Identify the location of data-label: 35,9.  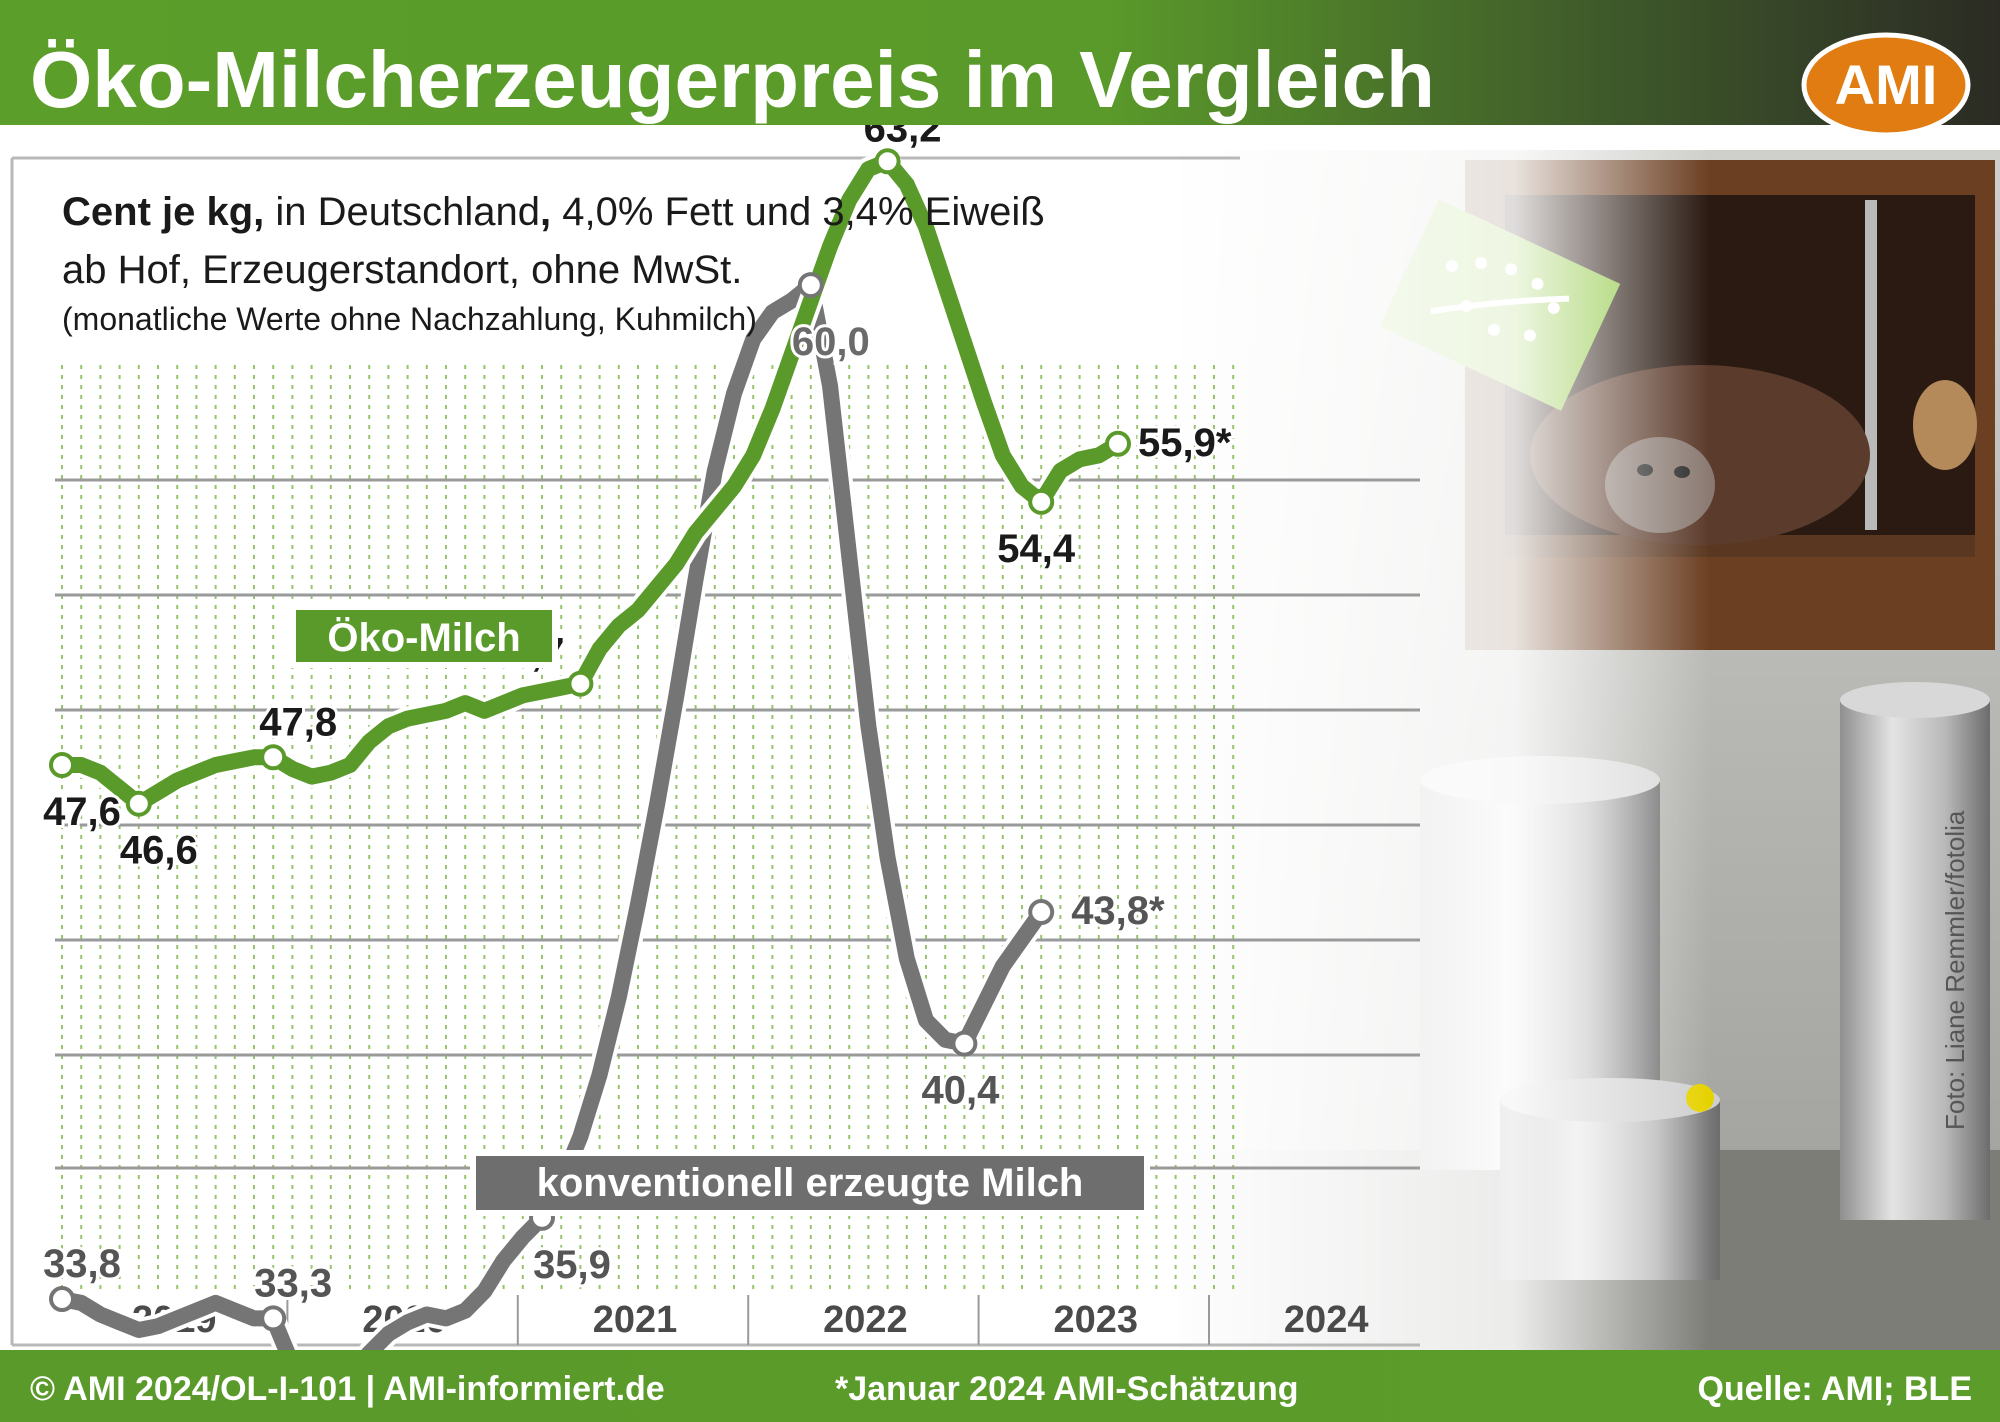
(572, 1265).